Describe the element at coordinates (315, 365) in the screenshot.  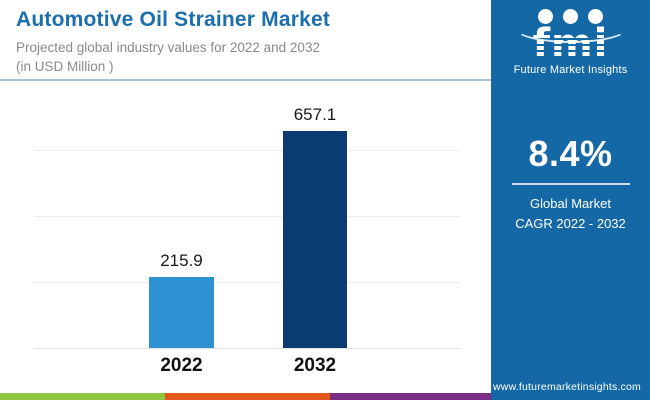
I see `x-axis-label-2032: 2032` at that location.